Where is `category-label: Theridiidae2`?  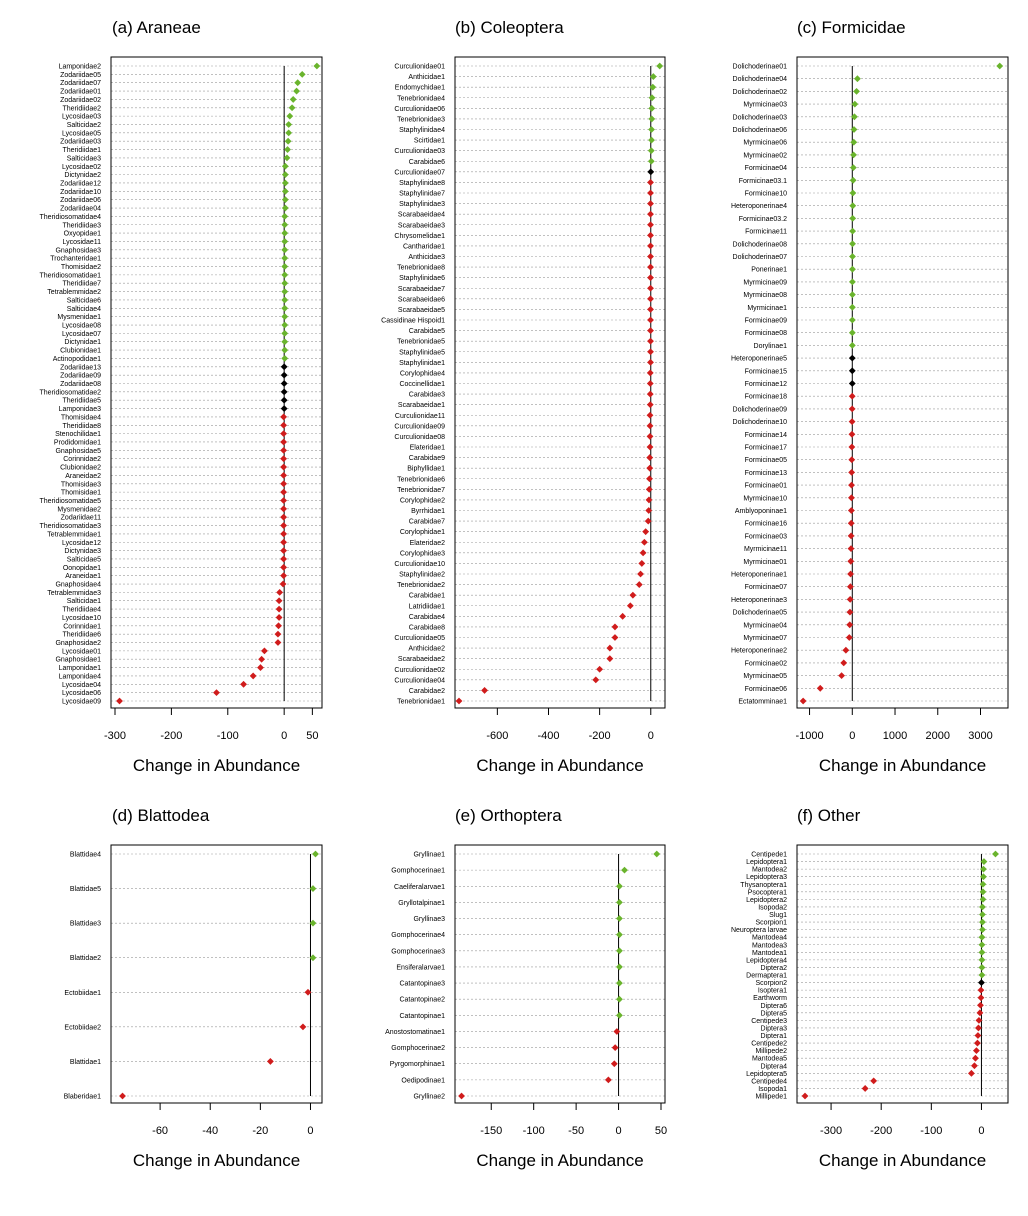
category-label: Theridiidae2 is located at coordinates (81, 108).